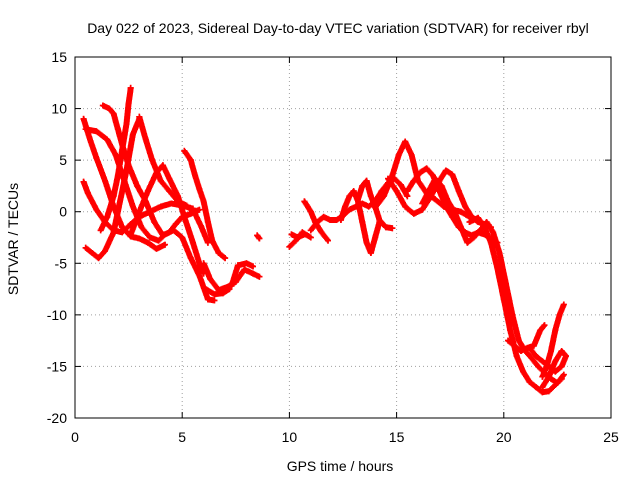 The width and height of the screenshot is (640, 480). Describe the element at coordinates (340, 466) in the screenshot. I see `x-axis-label: GPS time / hours` at that location.